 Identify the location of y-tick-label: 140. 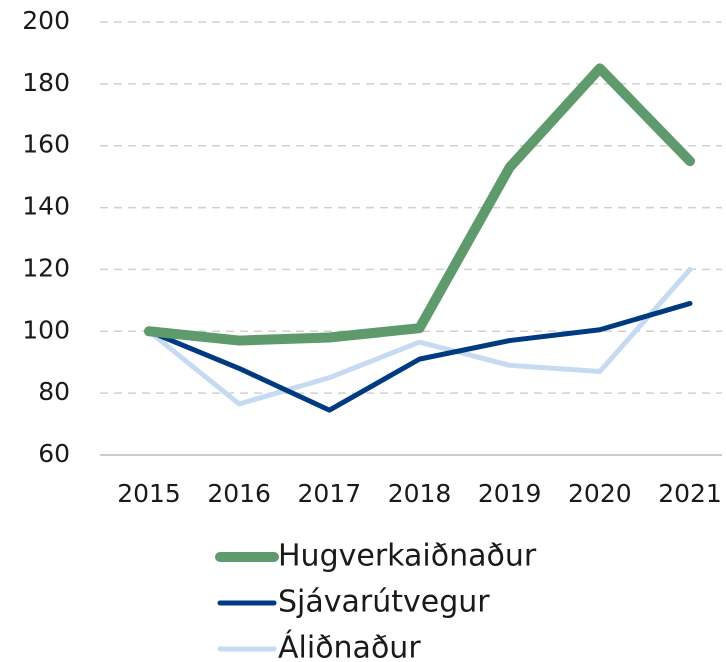
(46, 206).